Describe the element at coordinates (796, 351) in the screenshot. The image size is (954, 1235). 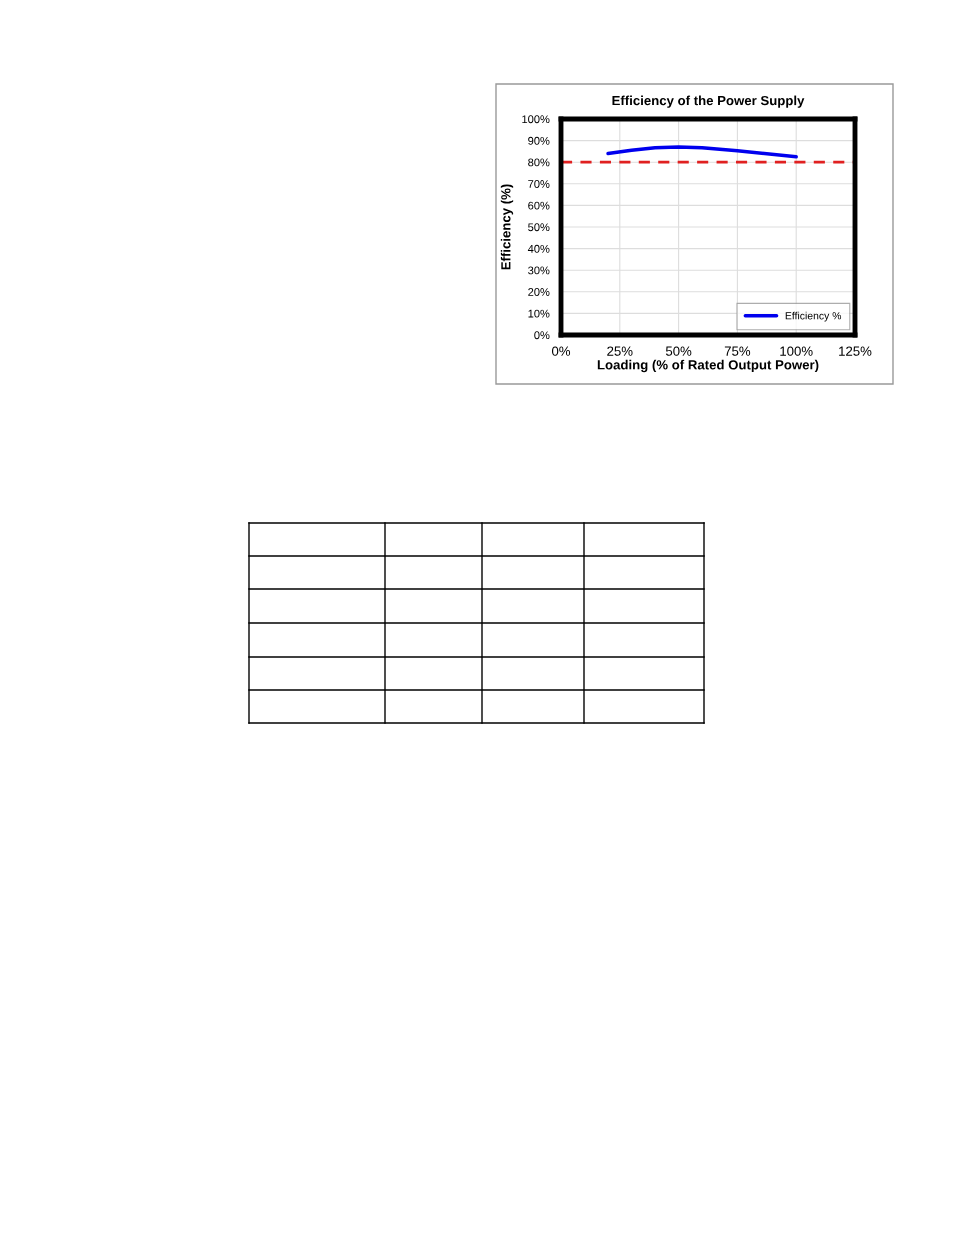
I see `x-tick-label: 100%` at that location.